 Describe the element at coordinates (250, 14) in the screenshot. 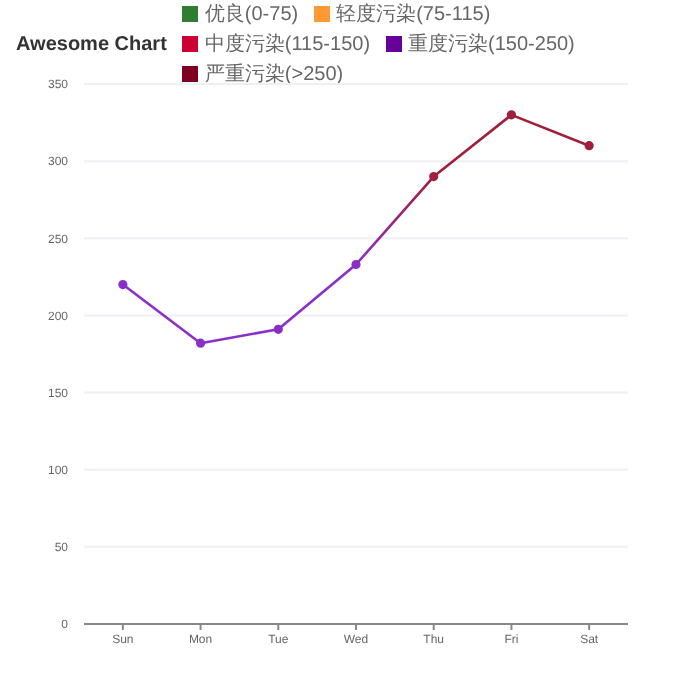

I see `legend-label: 优良(0-75)` at that location.